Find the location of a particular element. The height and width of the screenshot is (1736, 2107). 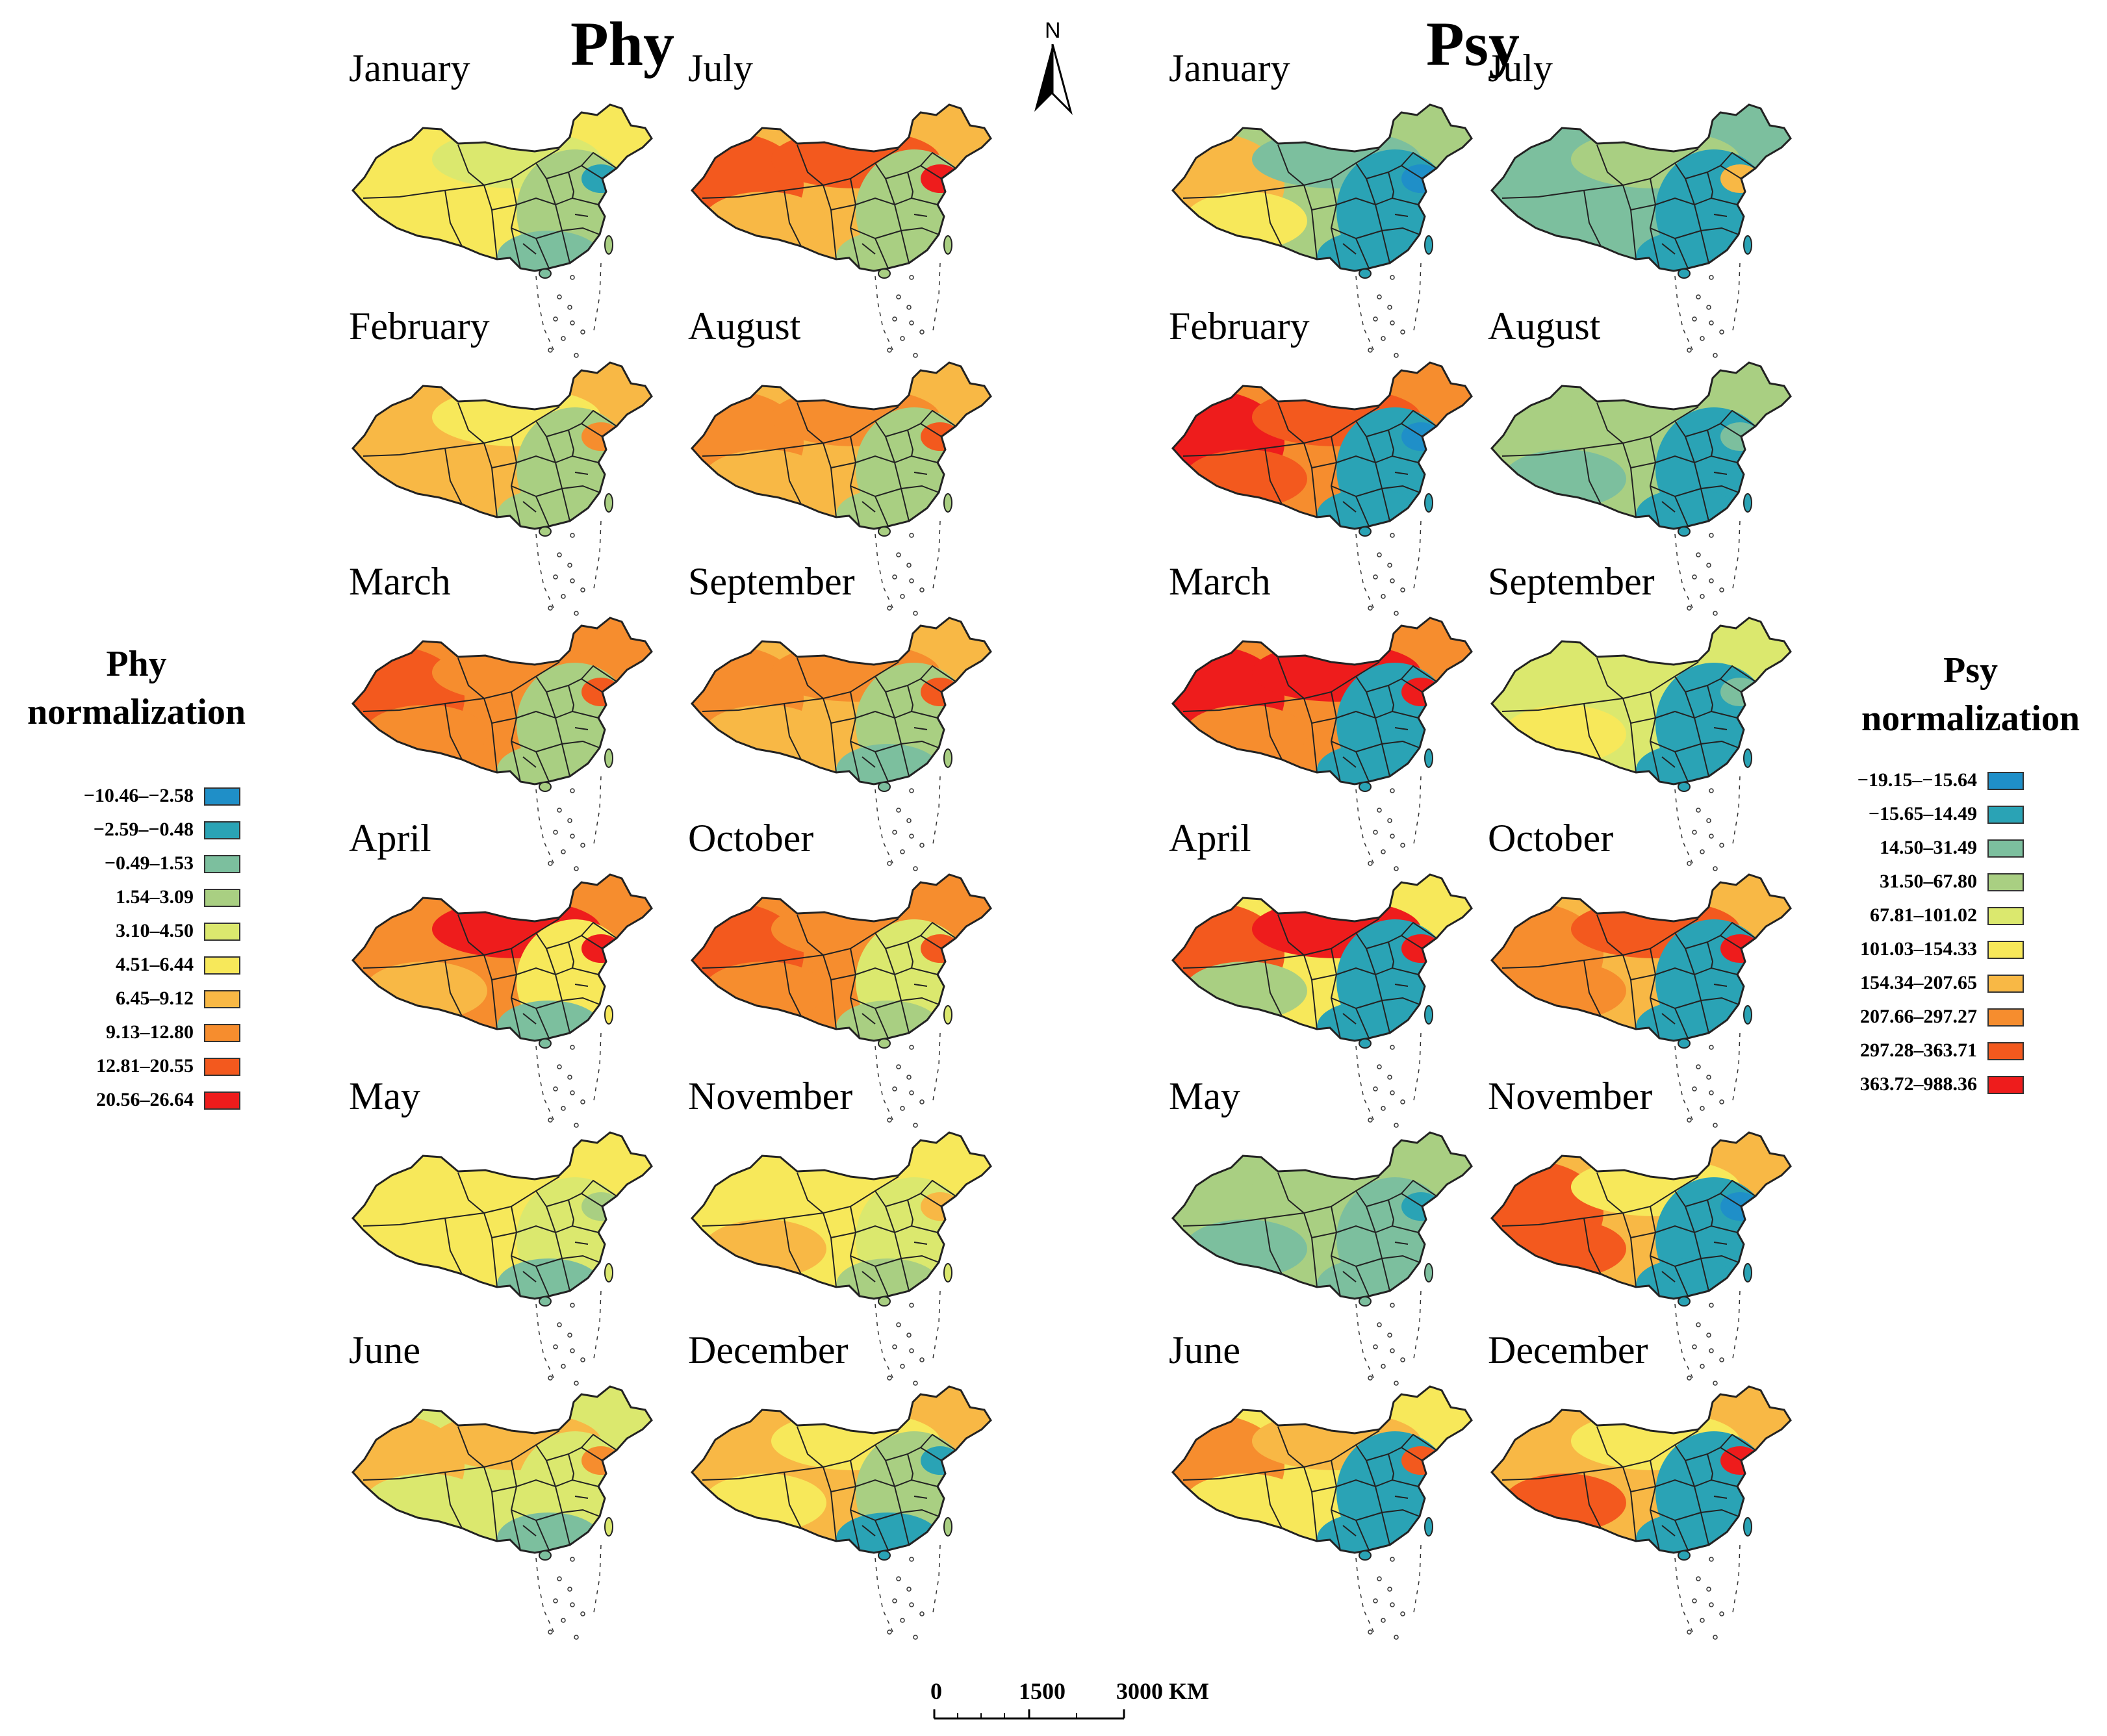

legend-item: −2.59–−0.48 is located at coordinates (120, 830).